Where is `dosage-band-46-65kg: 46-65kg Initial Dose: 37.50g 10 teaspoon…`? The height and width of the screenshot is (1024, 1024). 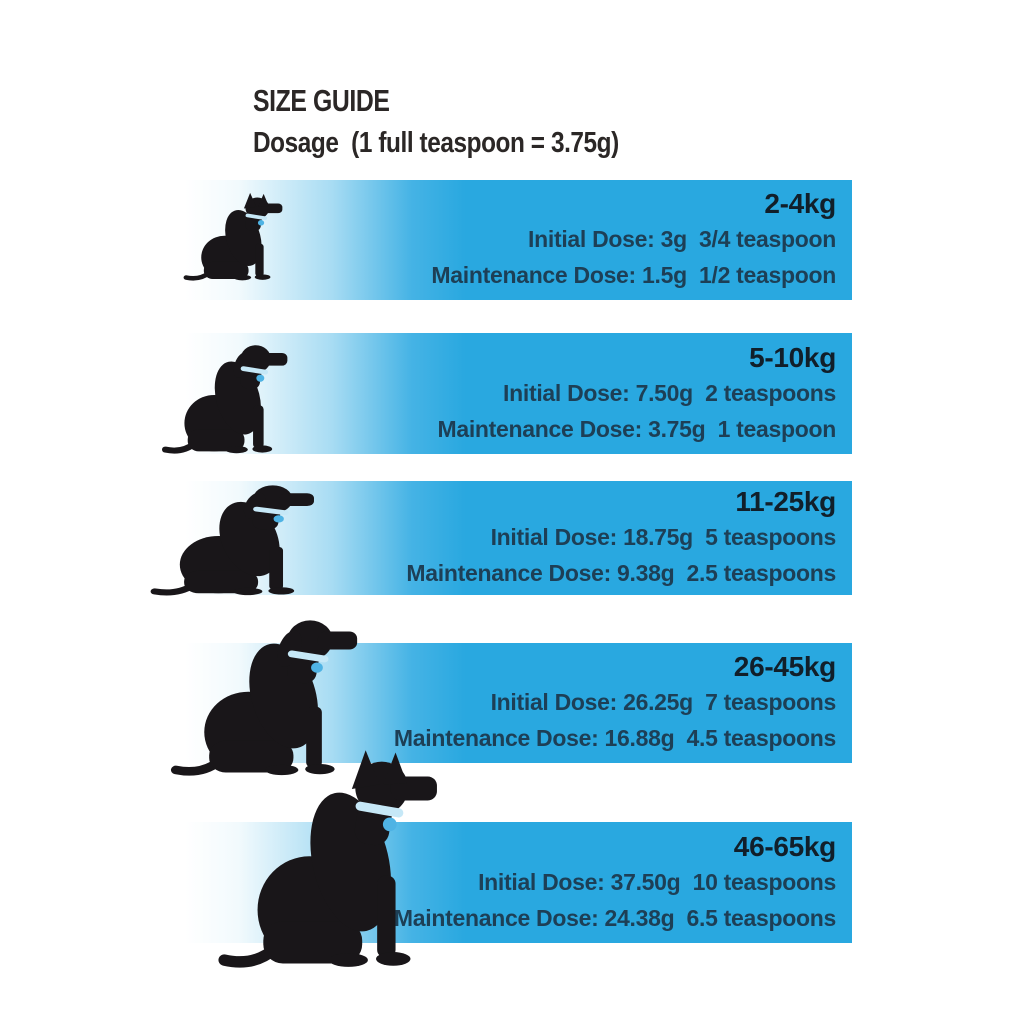 dosage-band-46-65kg: 46-65kg Initial Dose: 37.50g 10 teaspoon… is located at coordinates (518, 882).